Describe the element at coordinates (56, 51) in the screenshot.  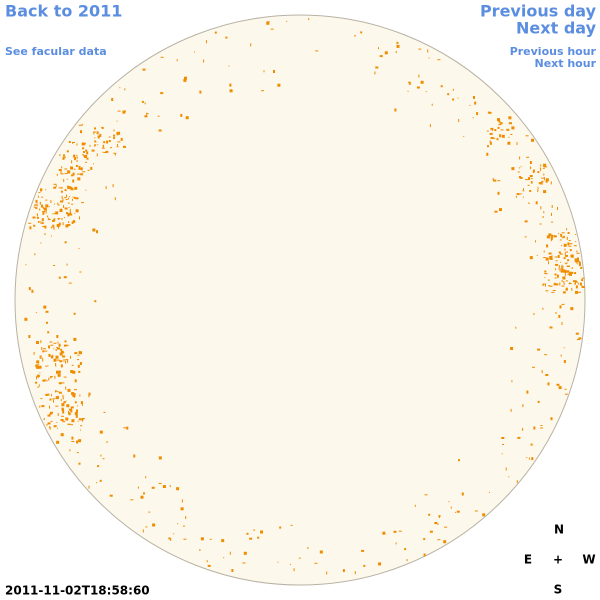
I see `facular-link: See facular data` at that location.